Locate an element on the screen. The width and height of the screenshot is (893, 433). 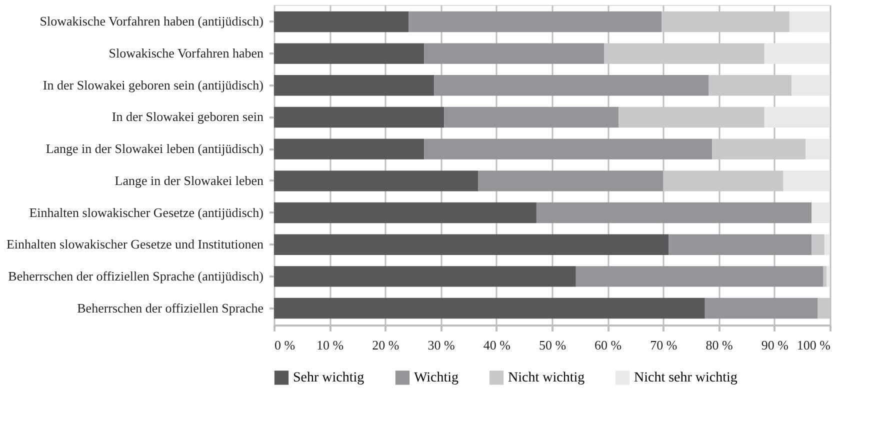
y-tick-label: Slowakische Vorfahren haben is located at coordinates (186, 53).